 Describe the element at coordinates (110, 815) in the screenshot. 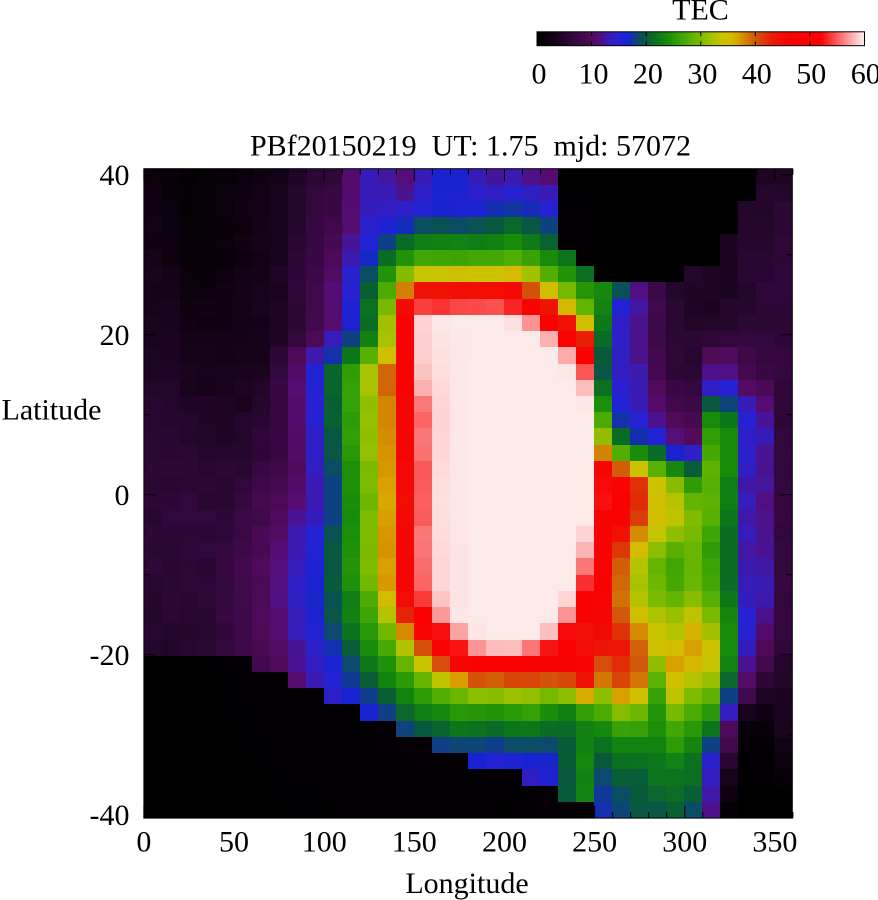

I see `svg-text: -40` at that location.